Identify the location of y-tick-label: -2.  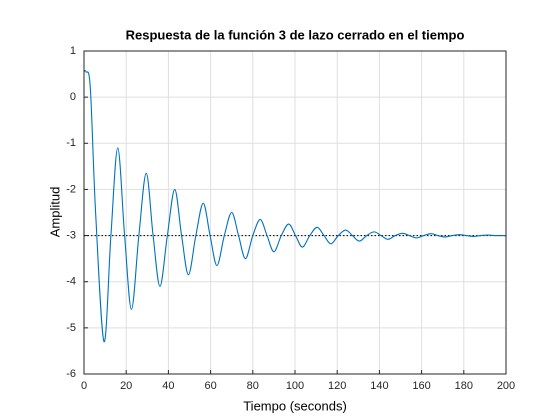
(71, 189).